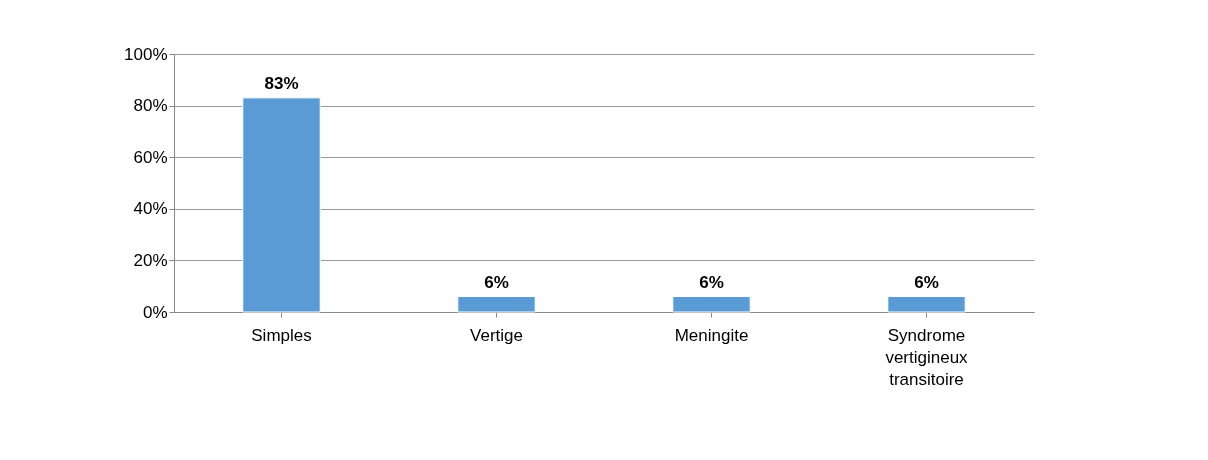 This screenshot has width=1208, height=460. Describe the element at coordinates (150, 157) in the screenshot. I see `y-tick-label: 60%` at that location.